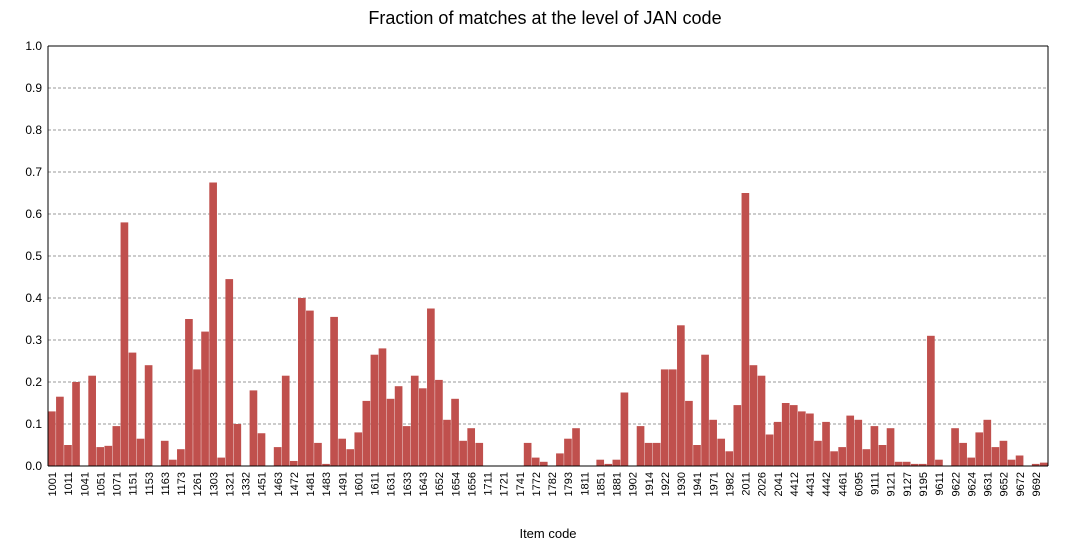 This screenshot has height=547, width=1080. Describe the element at coordinates (279, 484) in the screenshot. I see `x-tick-label: 1463` at that location.